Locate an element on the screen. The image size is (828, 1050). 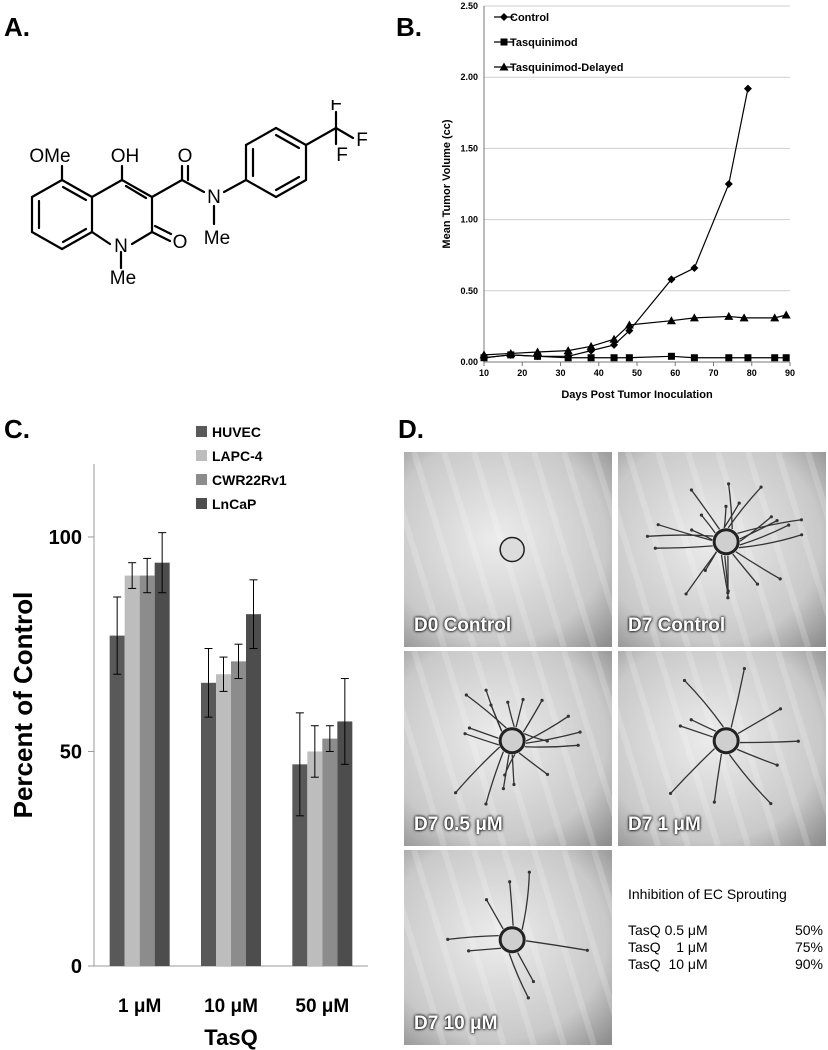
y-tick-label: 50 is located at coordinates (71, 752).